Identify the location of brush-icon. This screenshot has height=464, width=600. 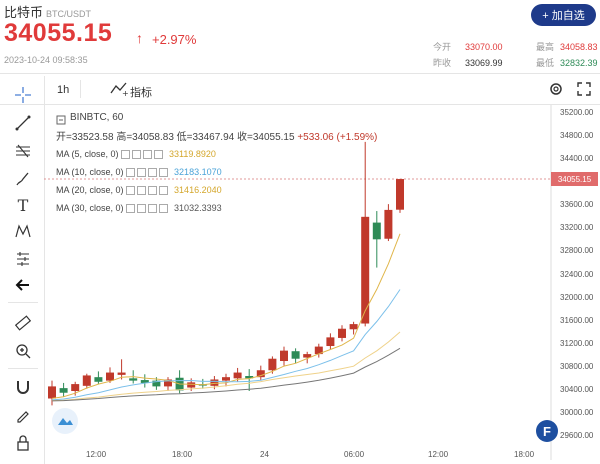
(23, 179).